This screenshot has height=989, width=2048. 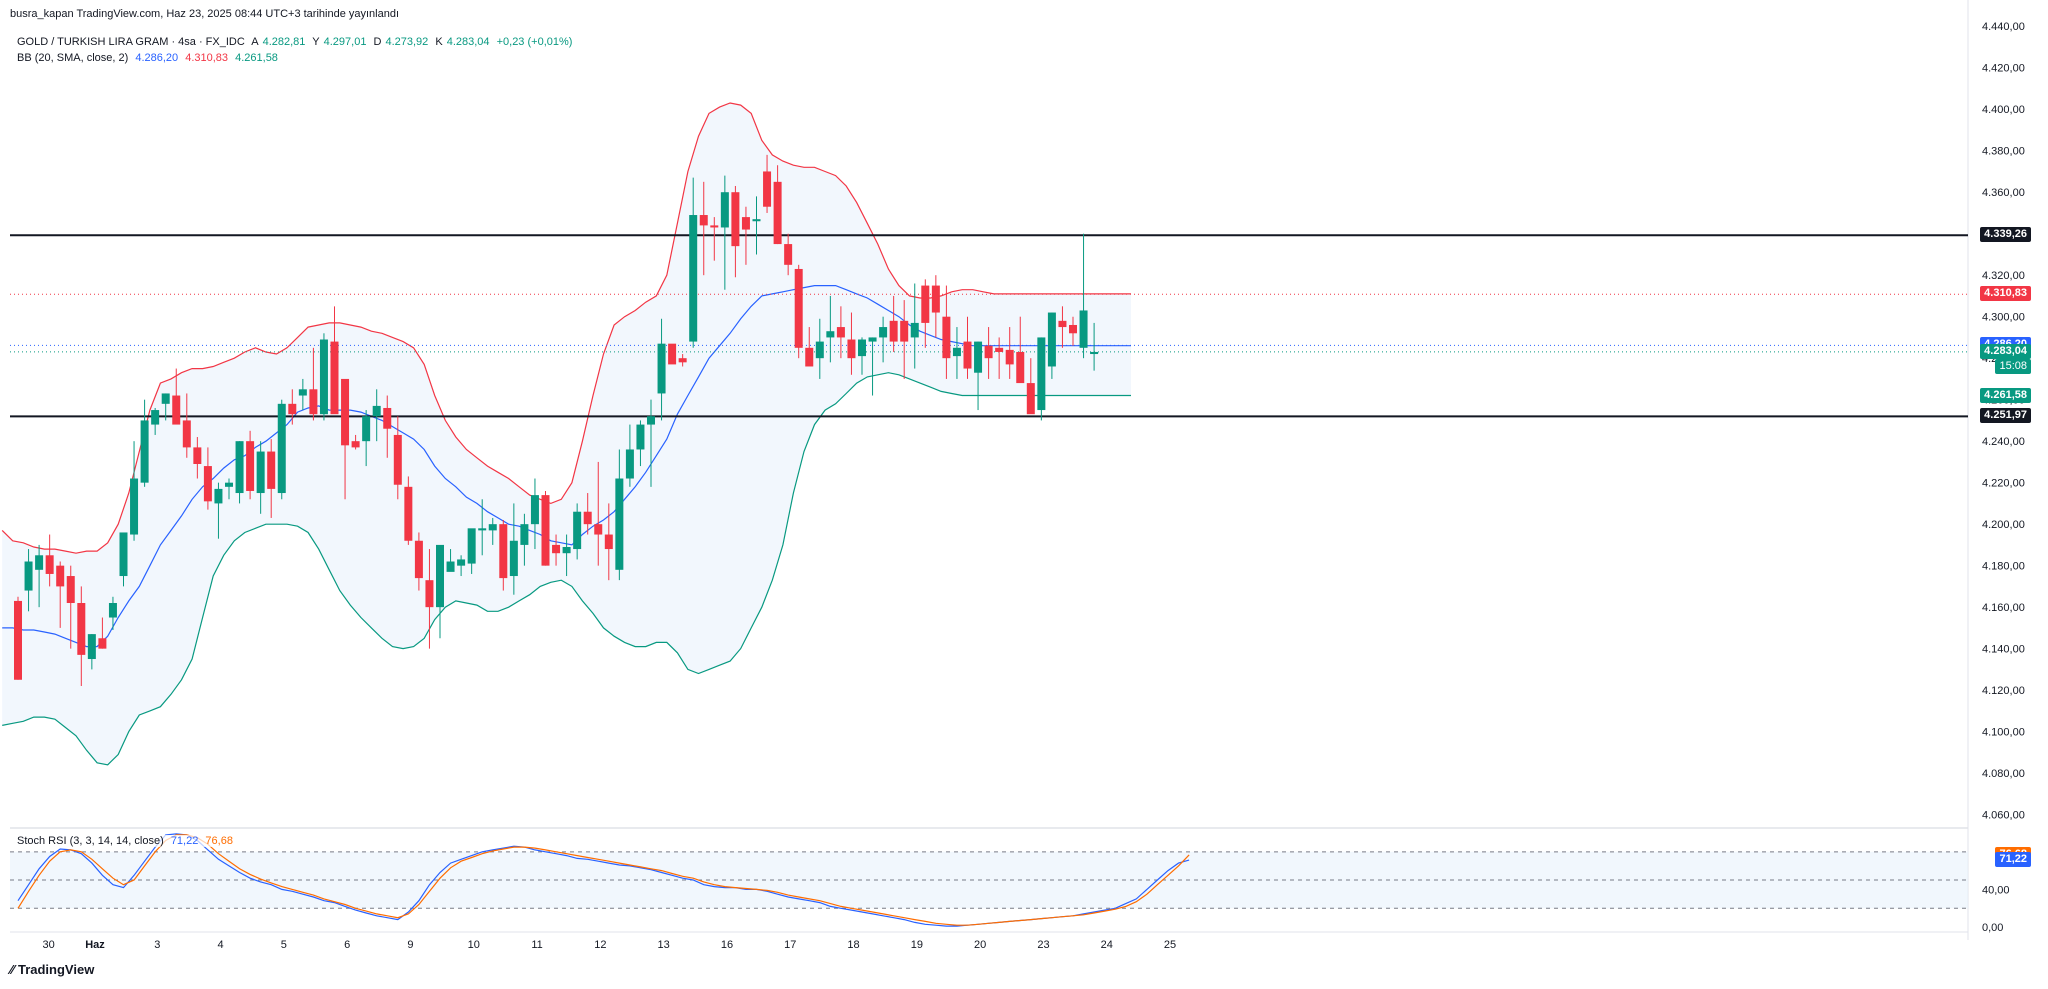 I want to click on price-badge: 4.339,26, so click(x=2005, y=235).